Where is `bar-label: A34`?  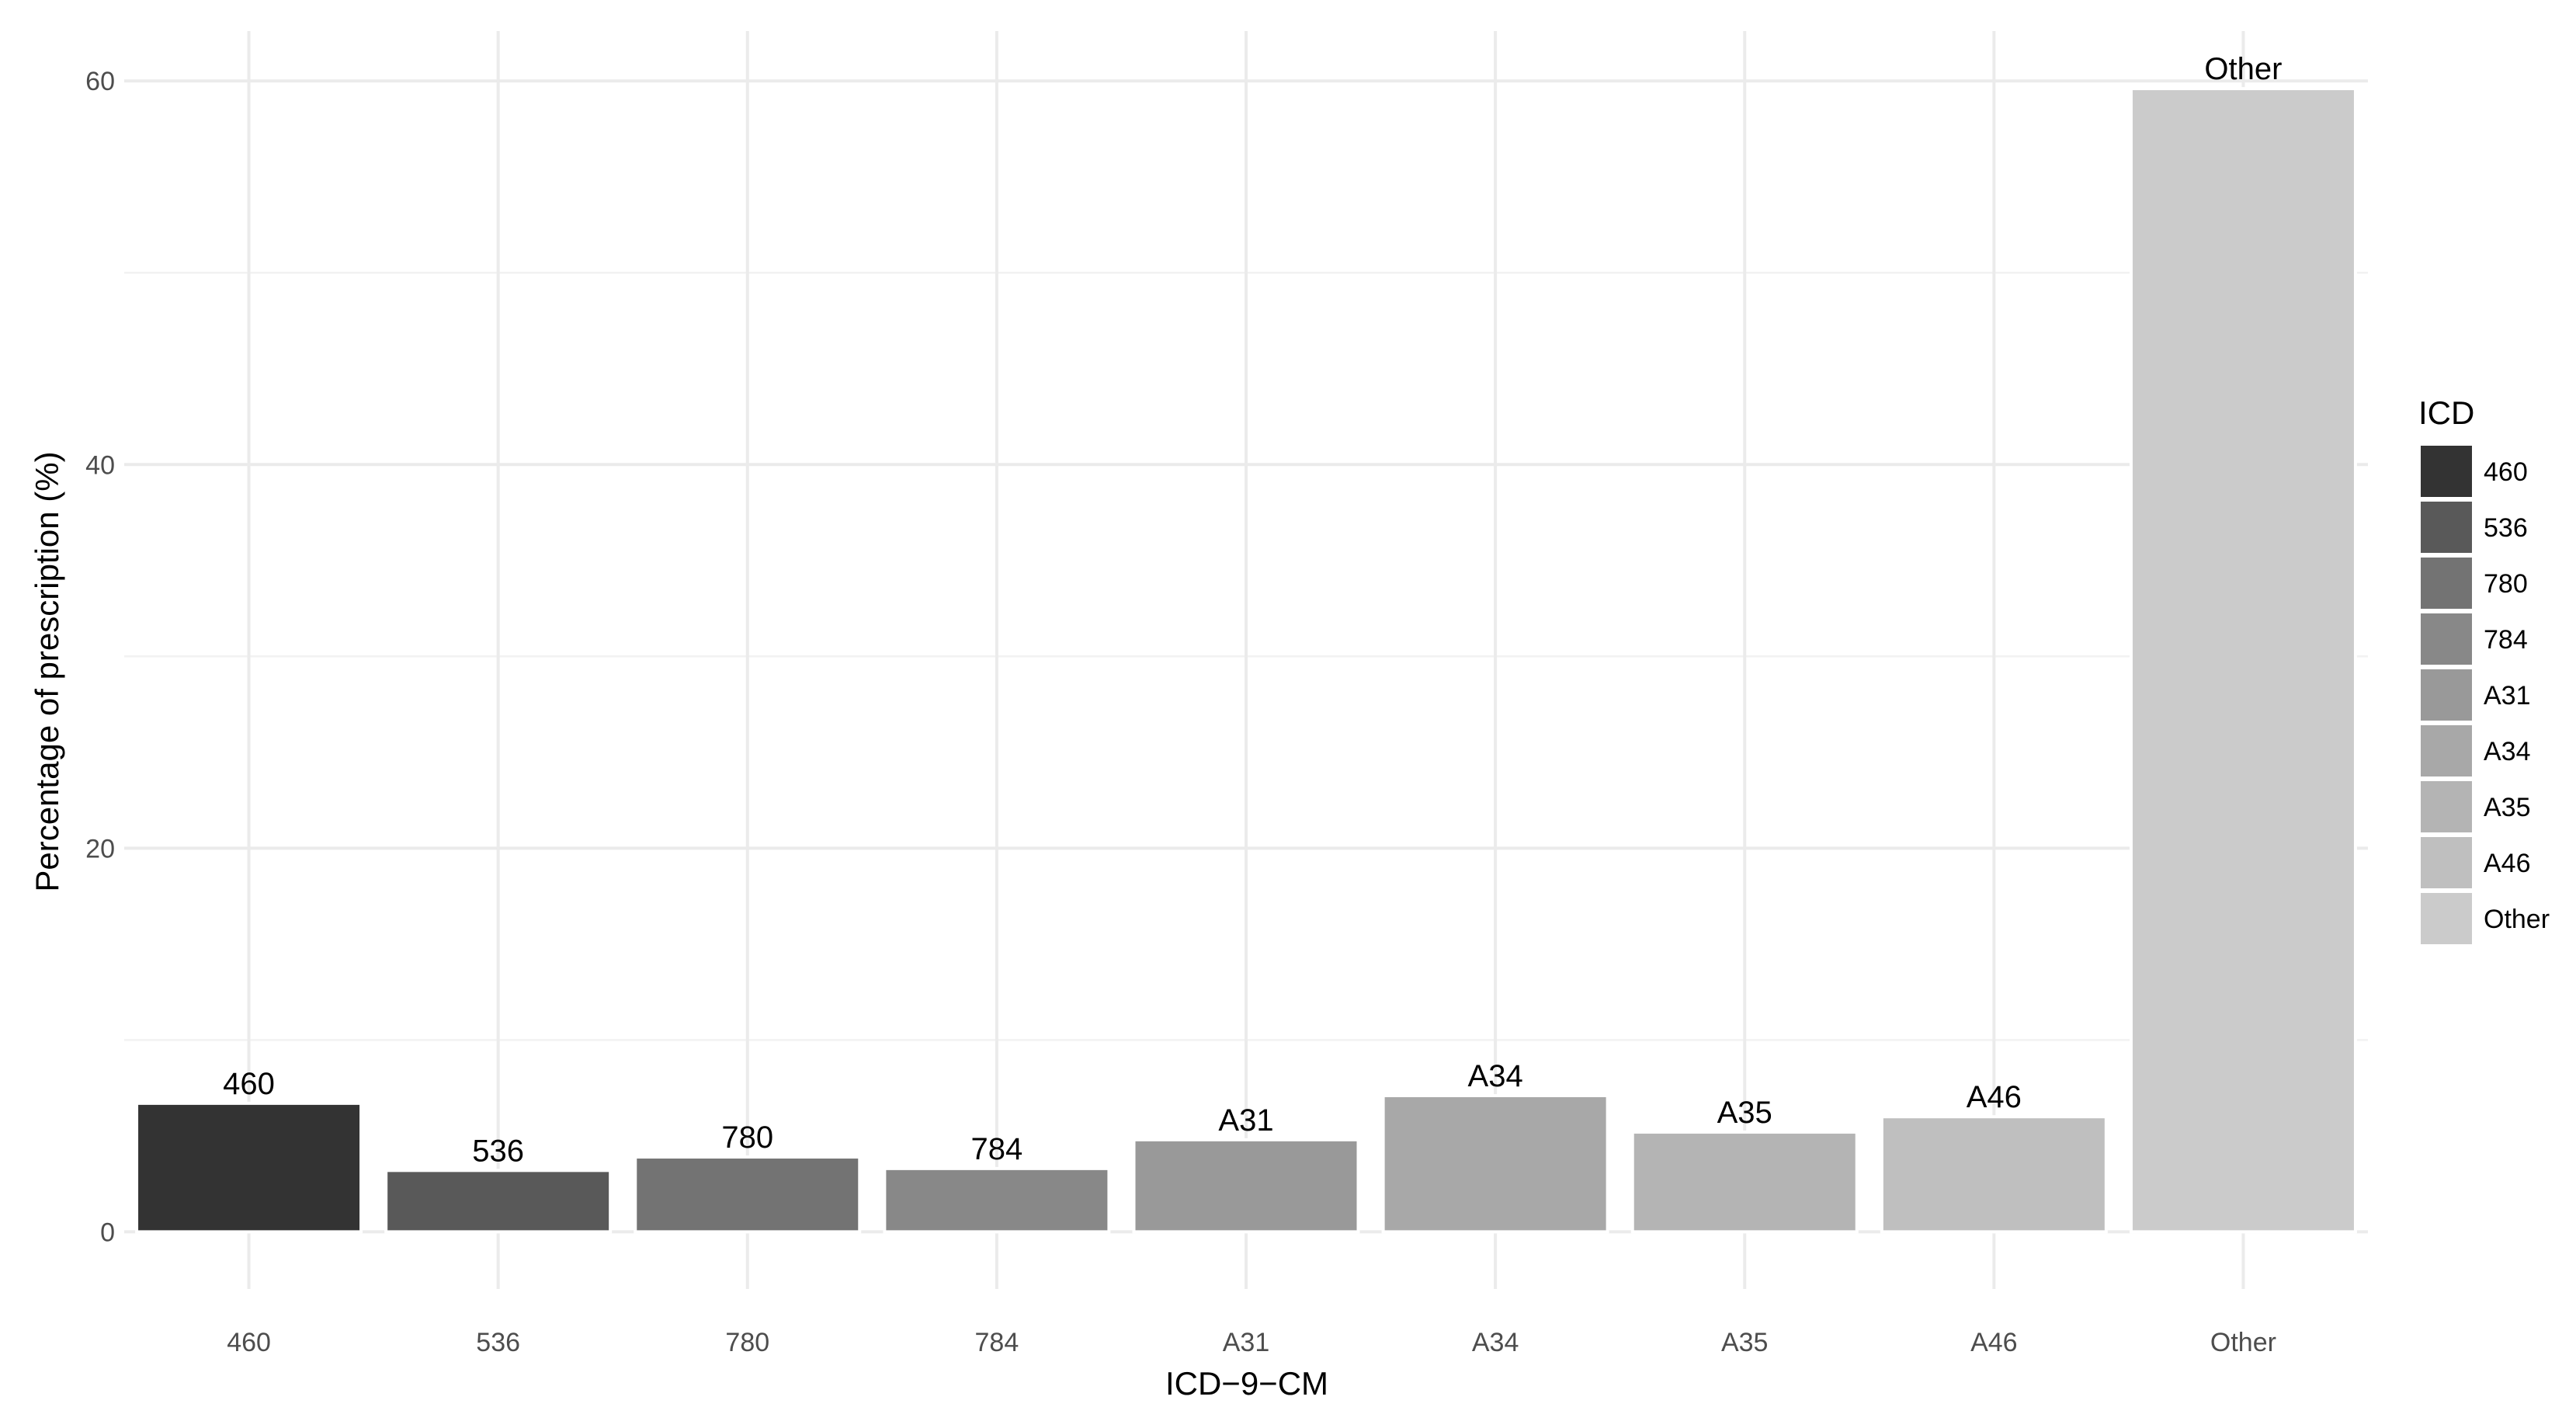
bar-label: A34 is located at coordinates (1495, 1076).